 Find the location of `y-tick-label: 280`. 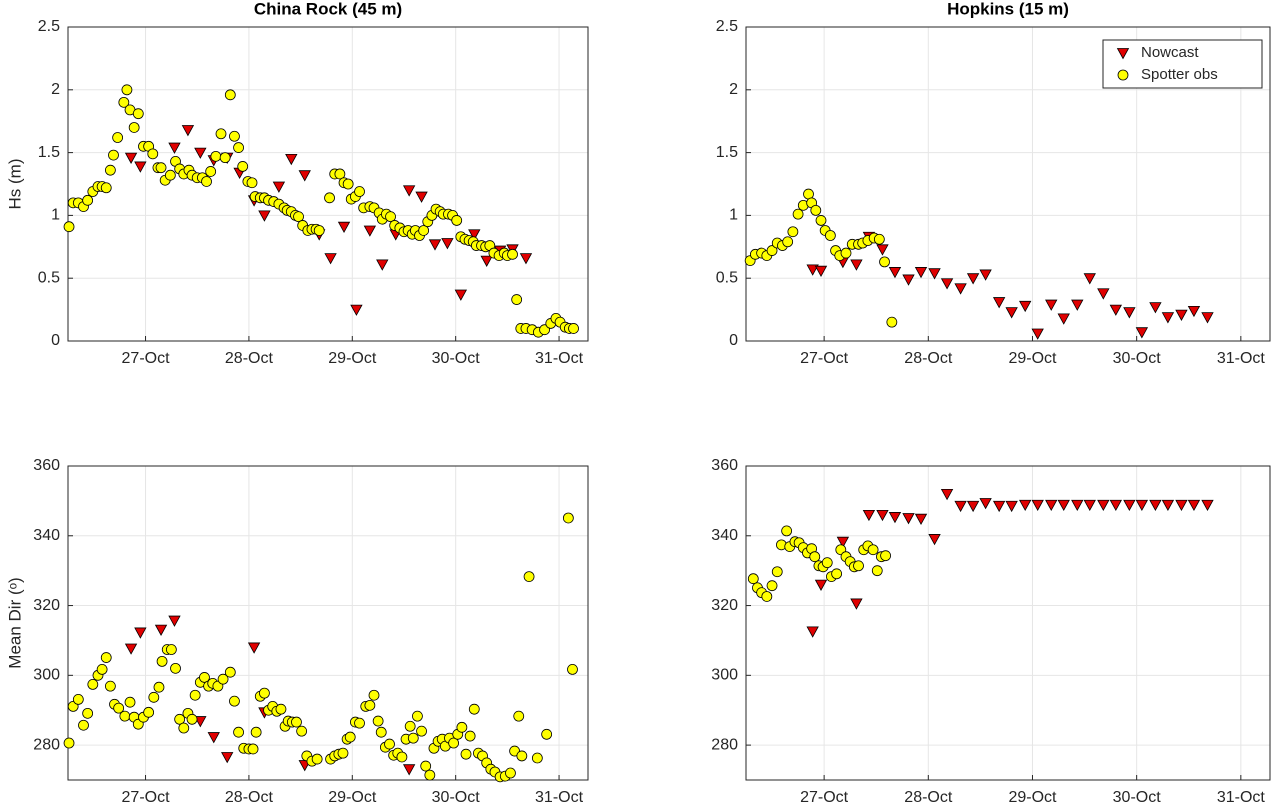

y-tick-label: 280 is located at coordinates (724, 744).